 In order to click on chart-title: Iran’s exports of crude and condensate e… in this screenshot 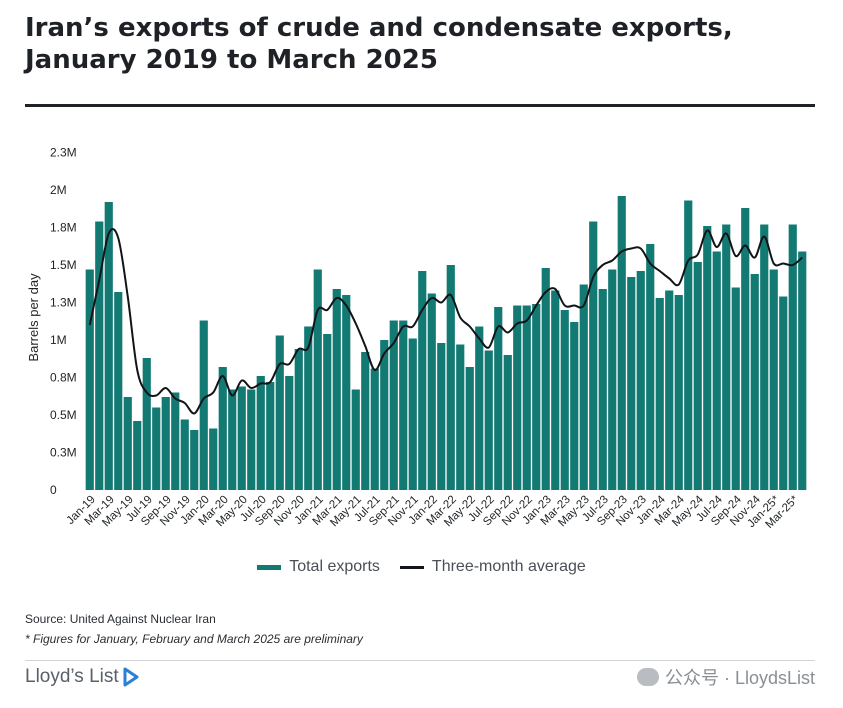, I will do `click(425, 44)`.